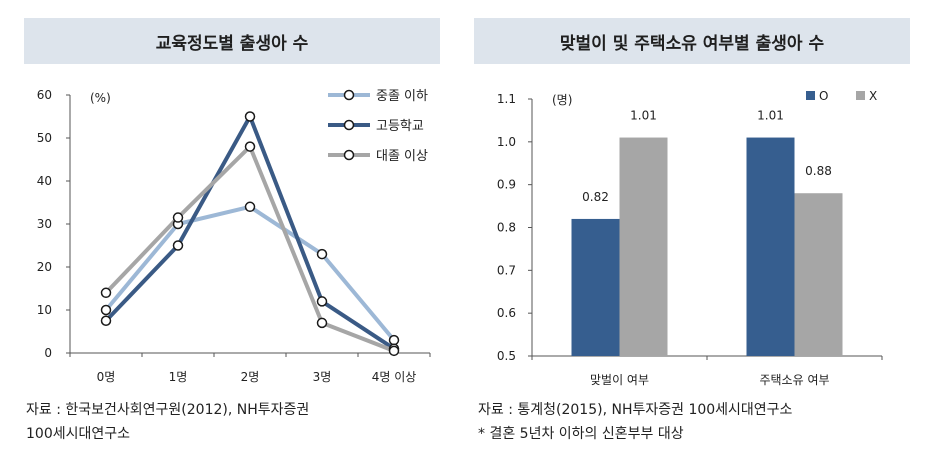 This screenshot has height=466, width=932. I want to click on right-chart-header: 맞벌이 및 주택소유 여부별 출생아 수, so click(692, 41).